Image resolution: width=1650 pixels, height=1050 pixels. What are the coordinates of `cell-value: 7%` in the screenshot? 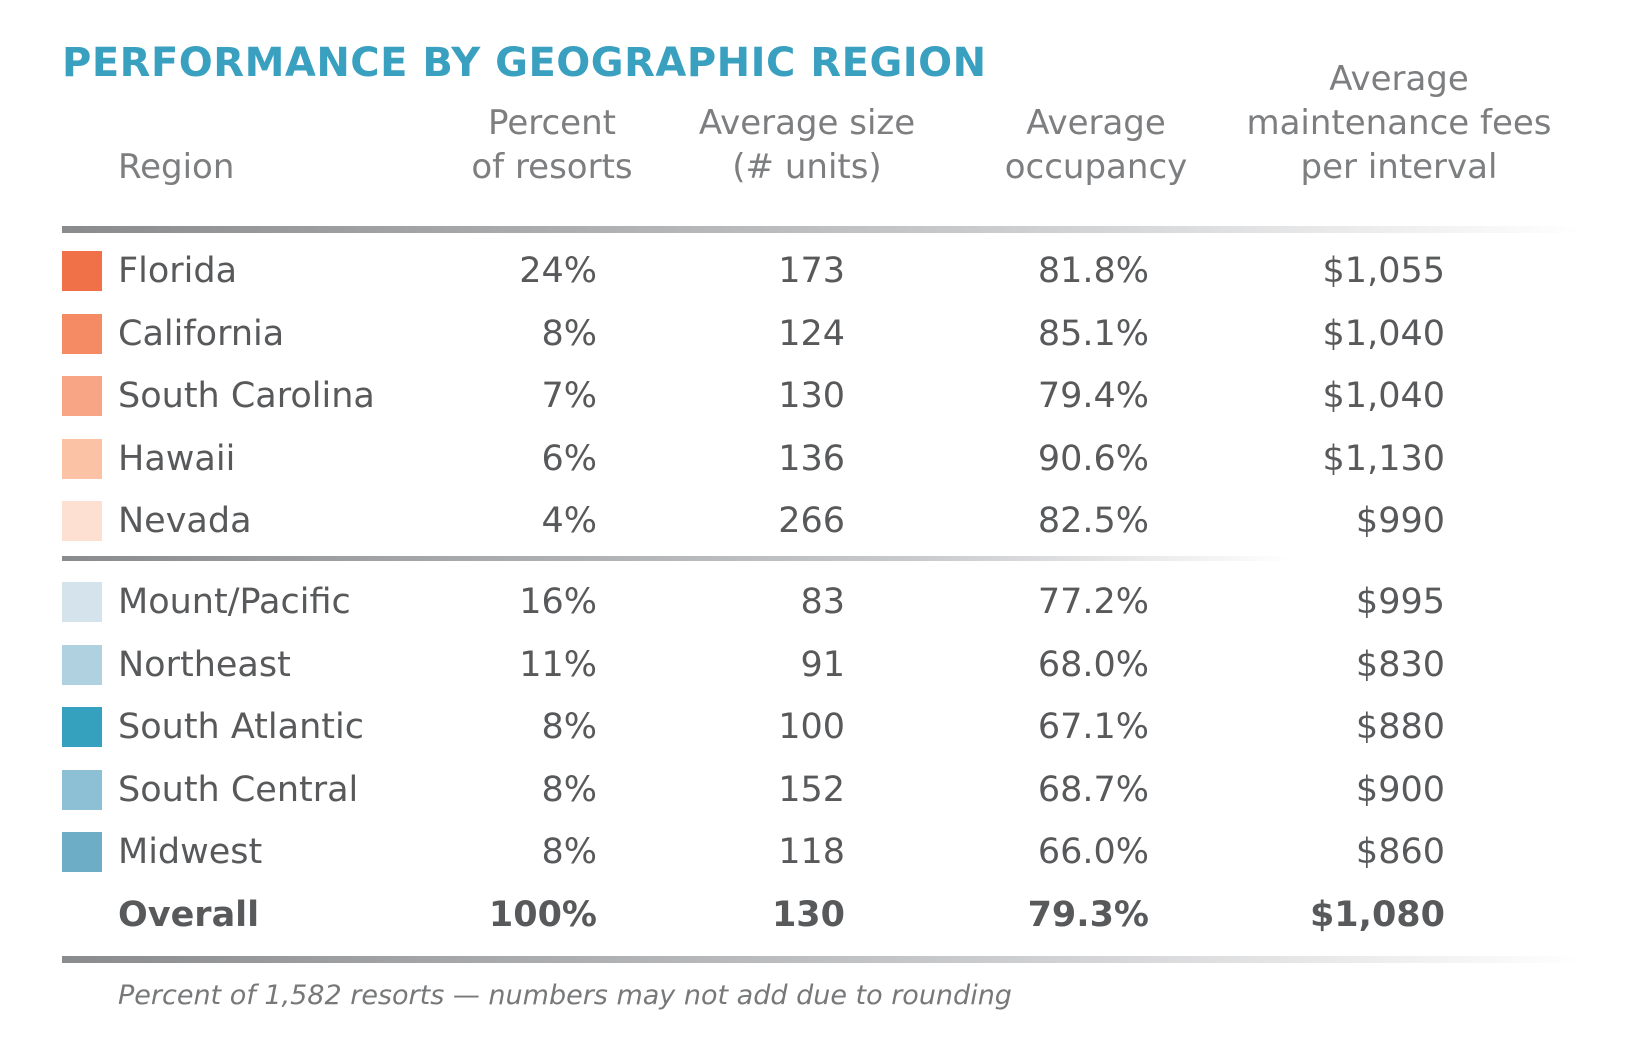 It's located at (569, 396).